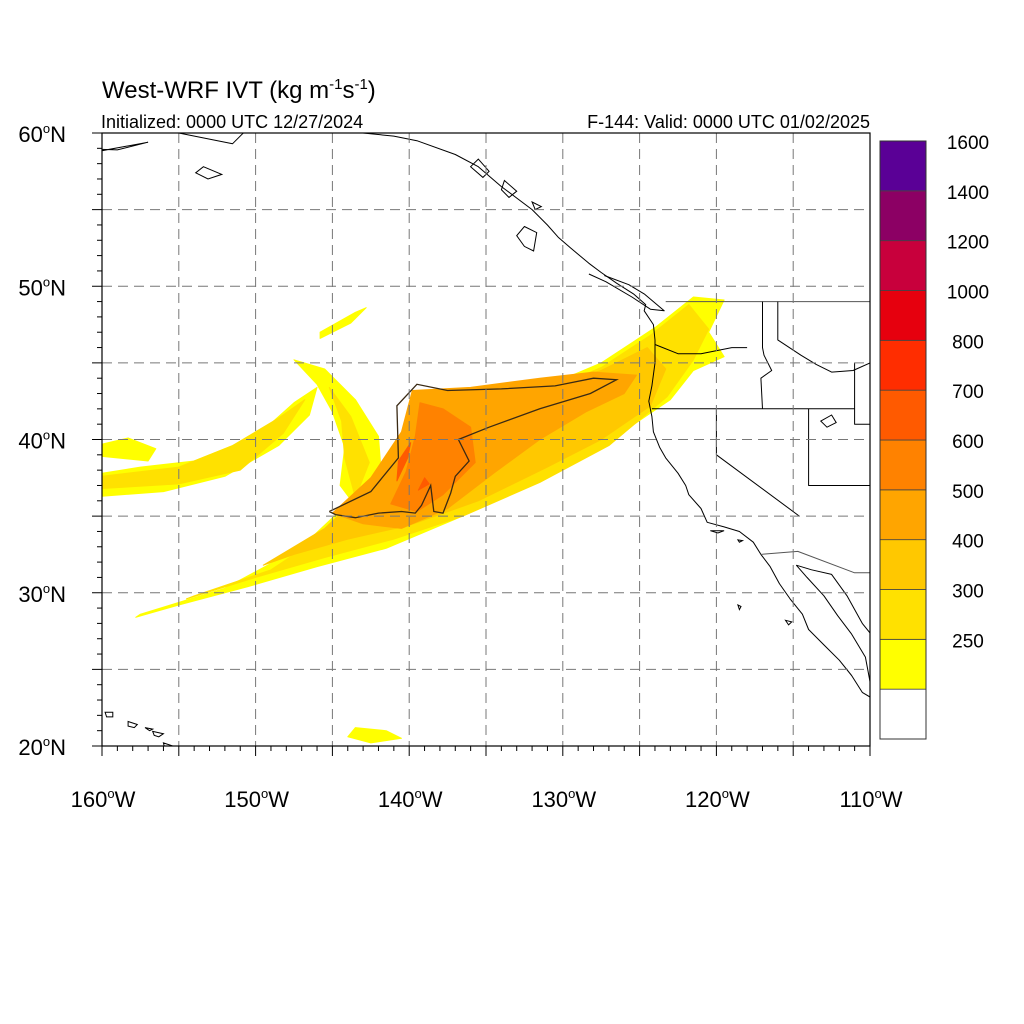  Describe the element at coordinates (42, 747) in the screenshot. I see `lat-label: 20oN` at that location.